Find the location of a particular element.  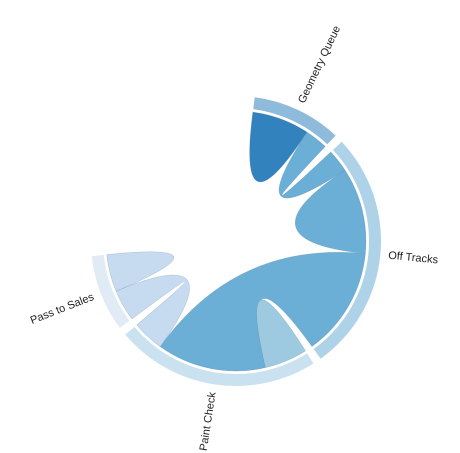

chord-off-tracks-to-off-tracks is located at coordinates (330, 211).